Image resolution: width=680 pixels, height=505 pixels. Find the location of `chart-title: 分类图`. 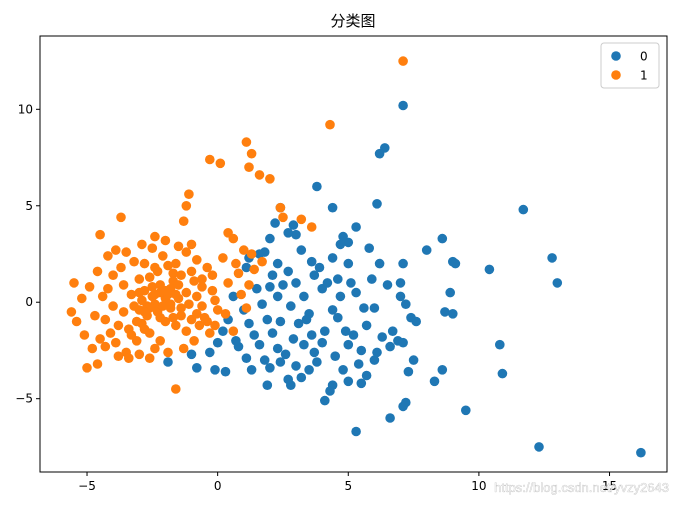

chart-title: 分类图 is located at coordinates (352, 21).